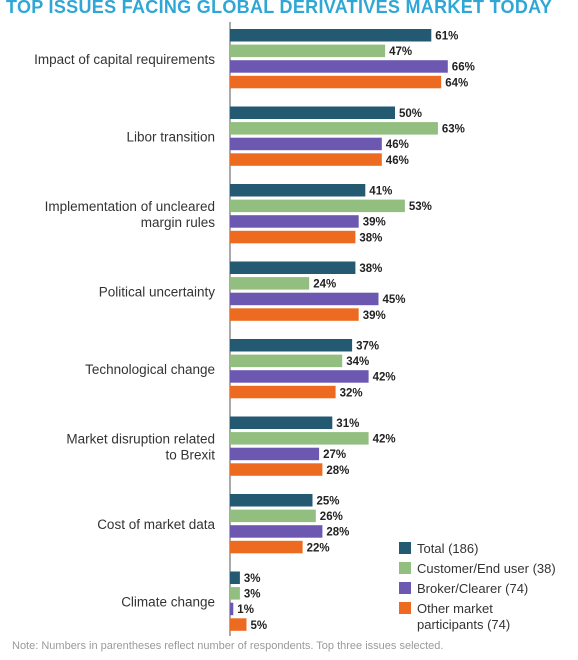 This screenshot has height=660, width=578. Describe the element at coordinates (394, 300) in the screenshot. I see `data-label: 45%` at that location.